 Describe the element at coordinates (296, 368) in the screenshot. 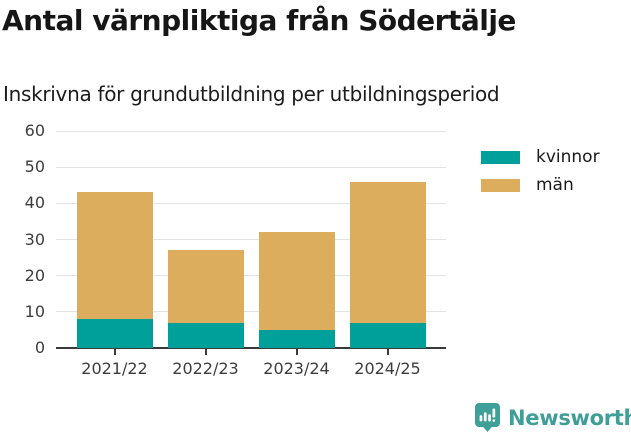

I see `x-axis-tick-label-2023/24: 2023/24` at that location.